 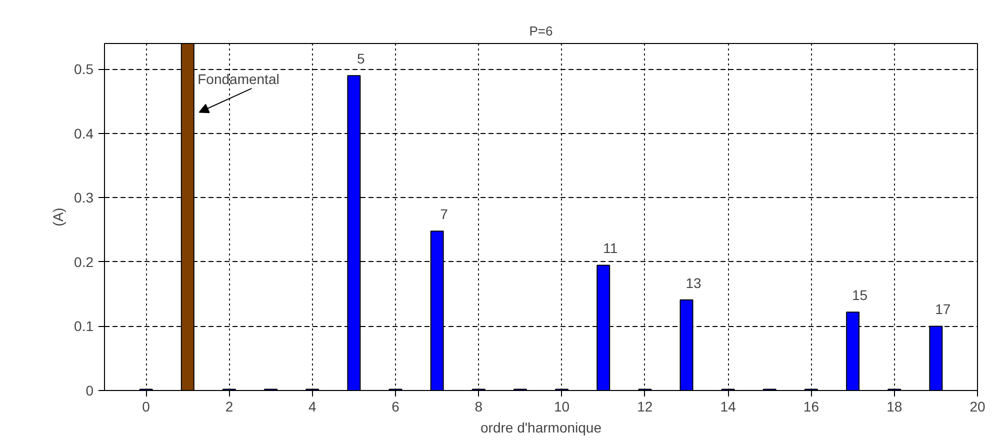 What do you see at coordinates (239, 78) in the screenshot?
I see `annotation: Fondamental` at bounding box center [239, 78].